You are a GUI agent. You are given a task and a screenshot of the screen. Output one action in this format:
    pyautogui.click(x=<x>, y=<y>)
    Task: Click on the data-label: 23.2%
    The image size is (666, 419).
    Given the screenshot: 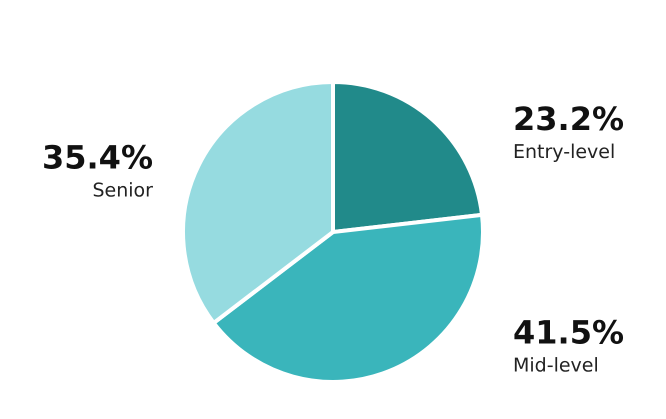 What is the action you would take?
    pyautogui.click(x=568, y=119)
    